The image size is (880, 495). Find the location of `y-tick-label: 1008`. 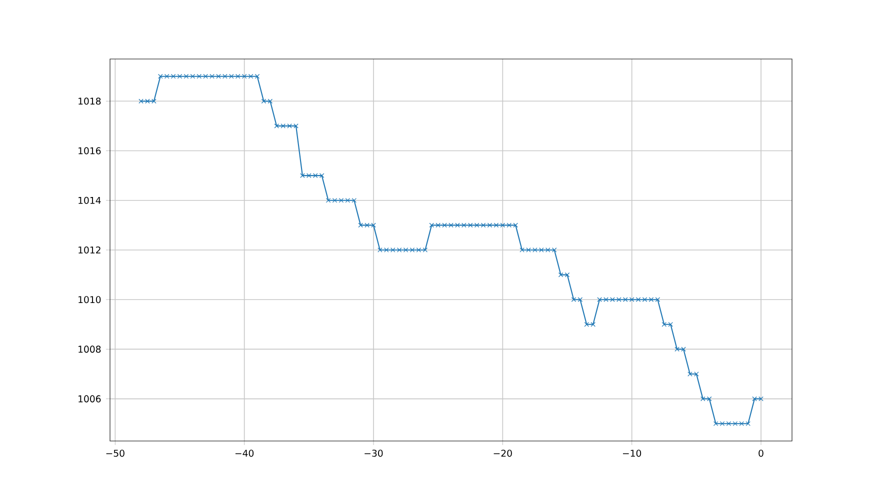

y-tick-label: 1008 is located at coordinates (89, 349).